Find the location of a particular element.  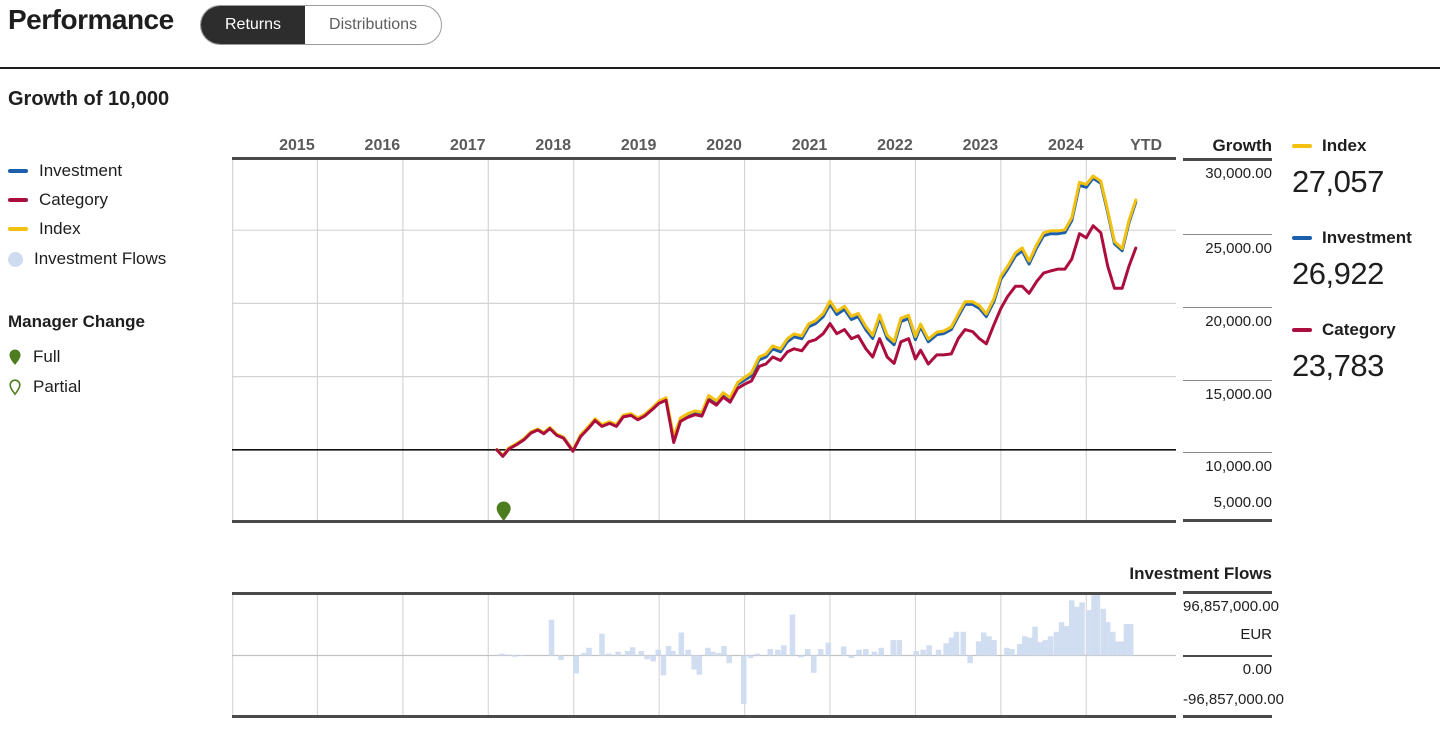

growth-section-title: Growth of 10,000 is located at coordinates (89, 99).